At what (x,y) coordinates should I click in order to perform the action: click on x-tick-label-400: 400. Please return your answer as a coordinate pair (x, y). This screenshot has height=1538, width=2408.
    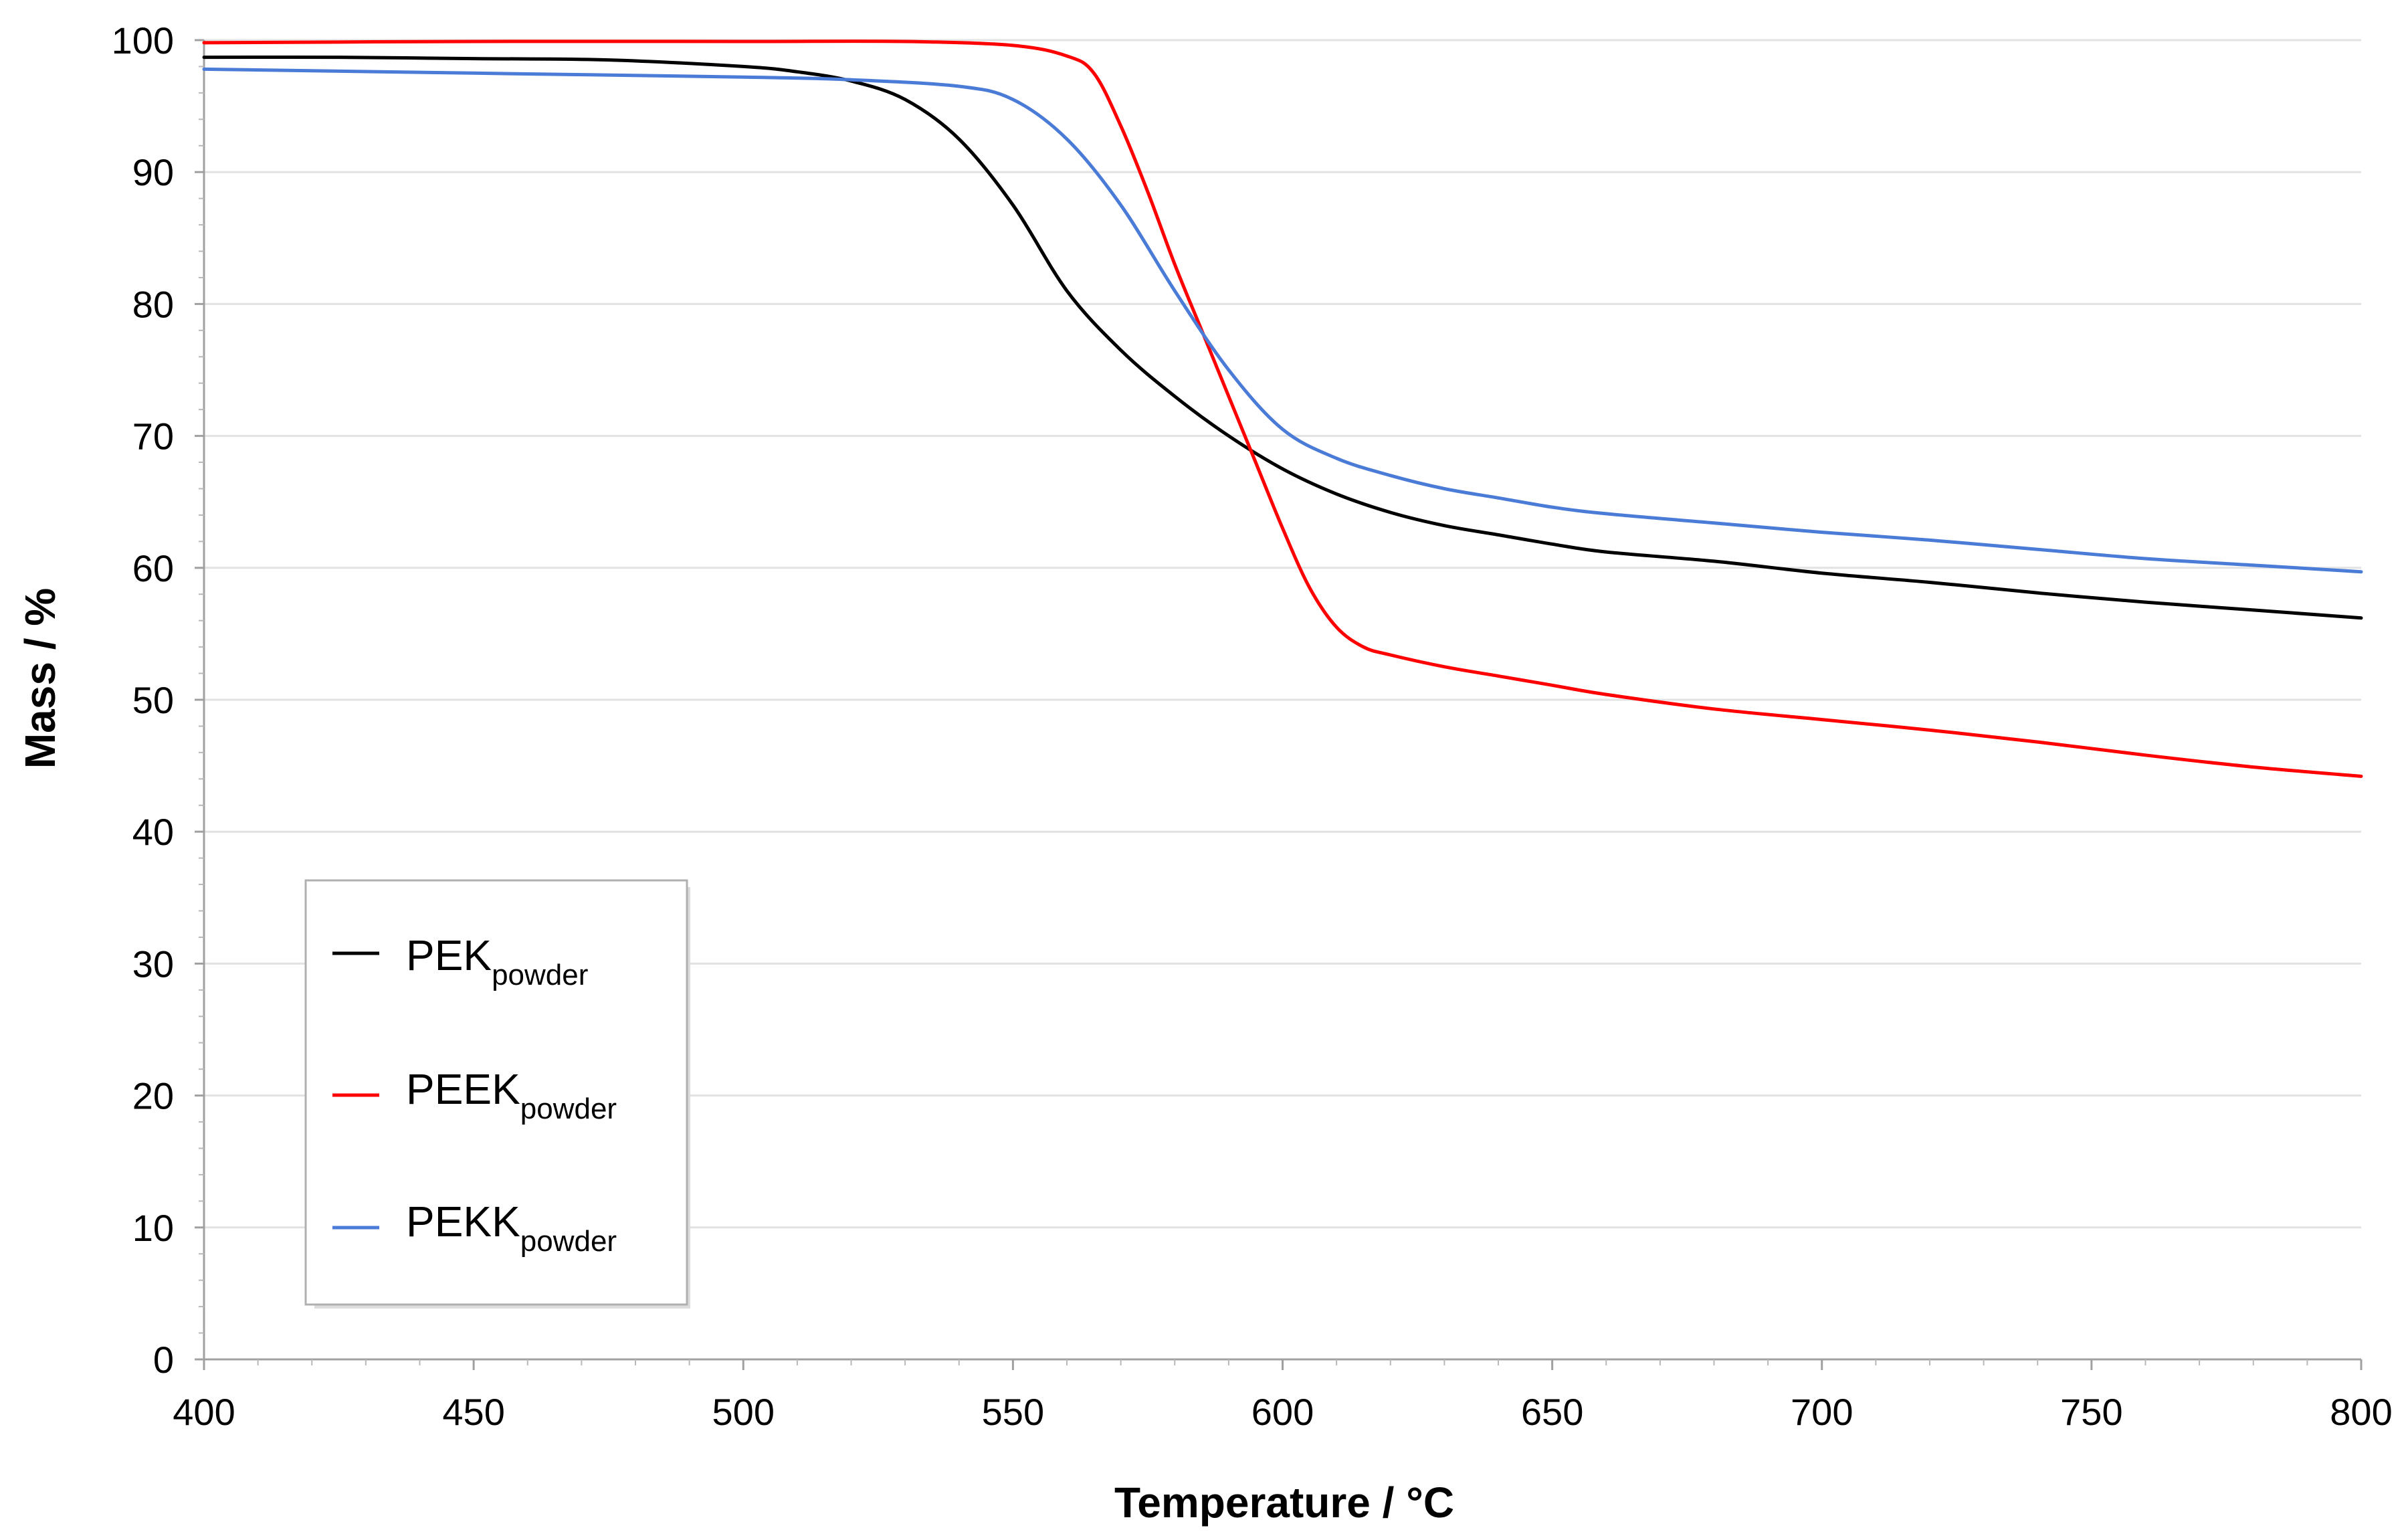
    Looking at the image, I should click on (204, 1412).